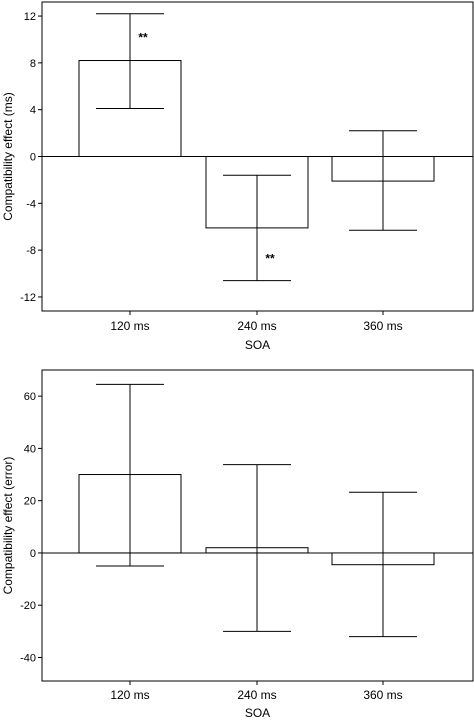  I want to click on y-tick-label: 12, so click(30, 17).